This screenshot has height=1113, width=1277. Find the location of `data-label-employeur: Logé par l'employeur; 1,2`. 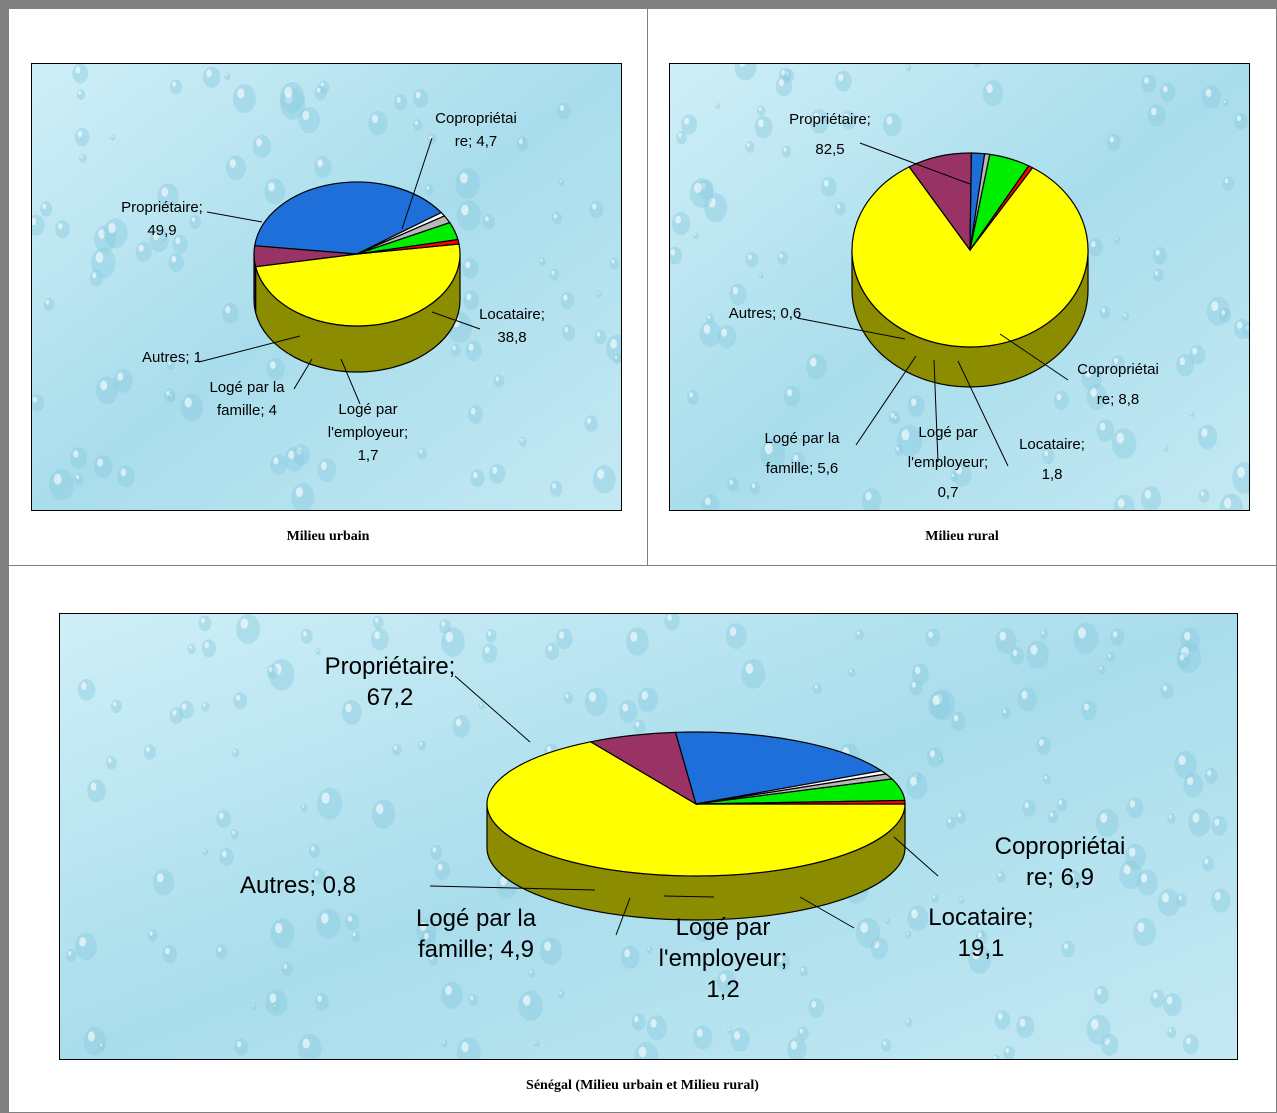

data-label-employeur: Logé par l'employeur; 1,2 is located at coordinates (723, 958).